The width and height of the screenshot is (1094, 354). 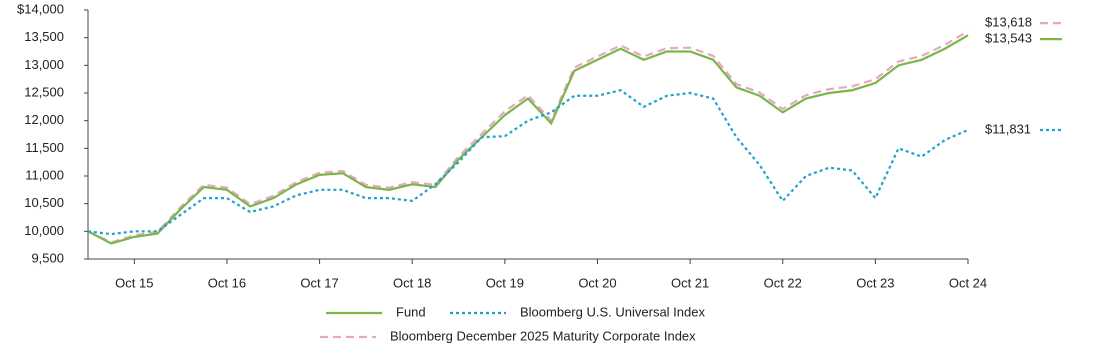 What do you see at coordinates (44, 119) in the screenshot?
I see `y-tick-label: 12,000` at bounding box center [44, 119].